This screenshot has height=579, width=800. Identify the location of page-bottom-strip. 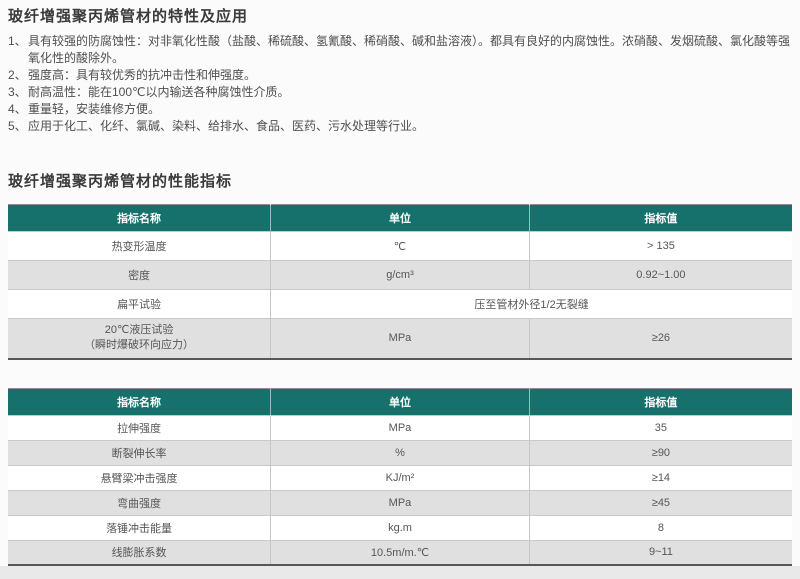
(400, 572).